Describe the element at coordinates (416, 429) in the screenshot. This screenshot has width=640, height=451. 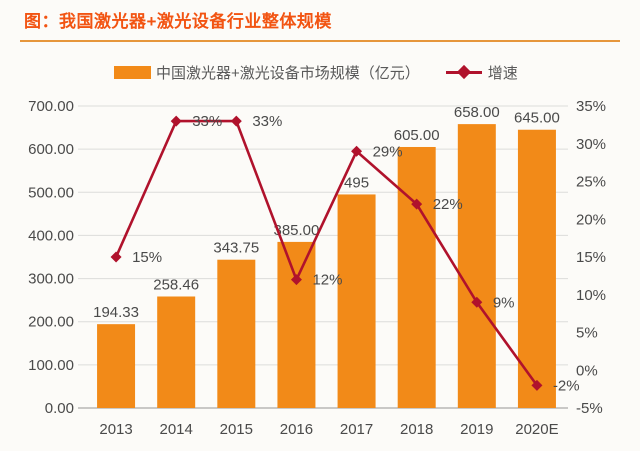
I see `svg-text: 2018` at that location.